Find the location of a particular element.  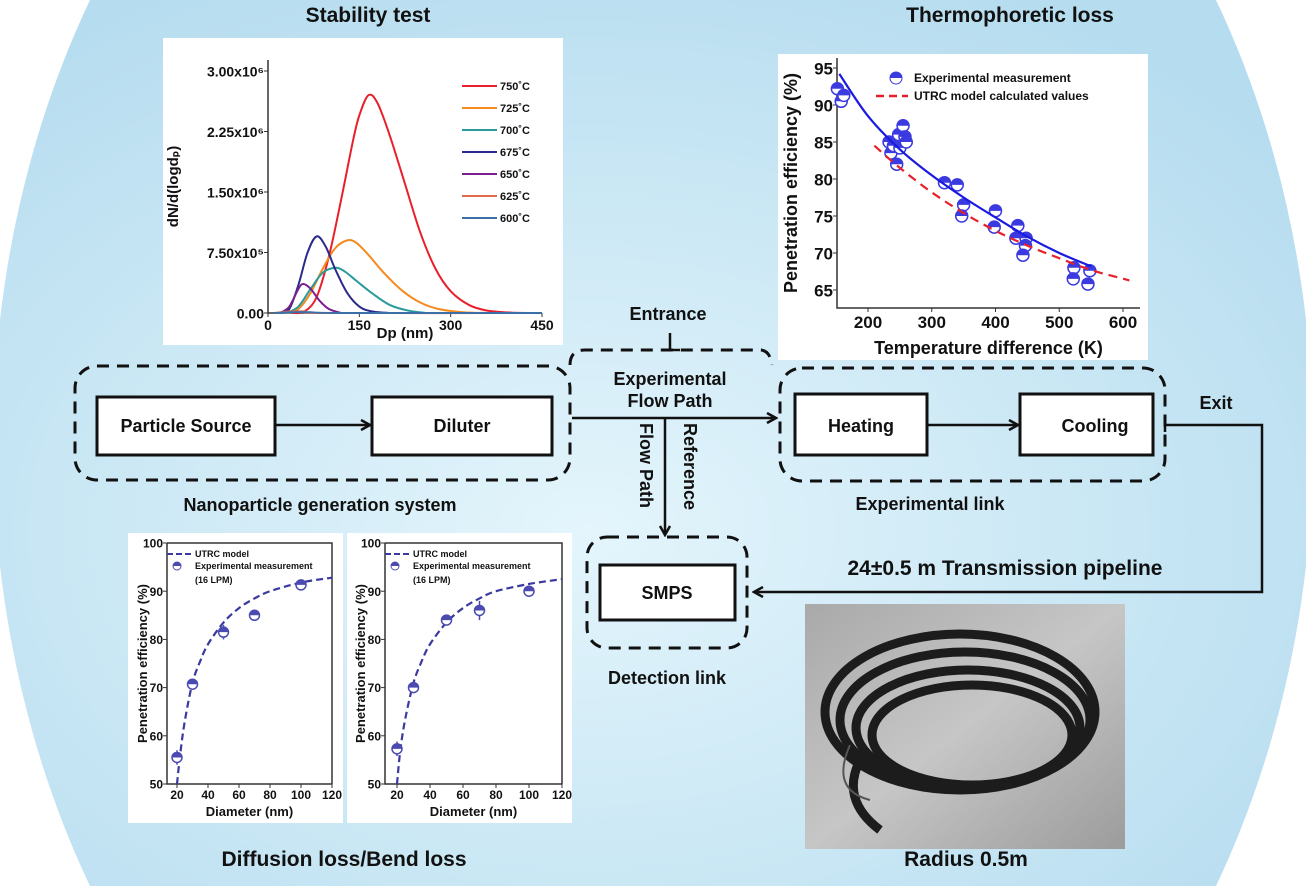

y-tick-label: 60 is located at coordinates (157, 736).